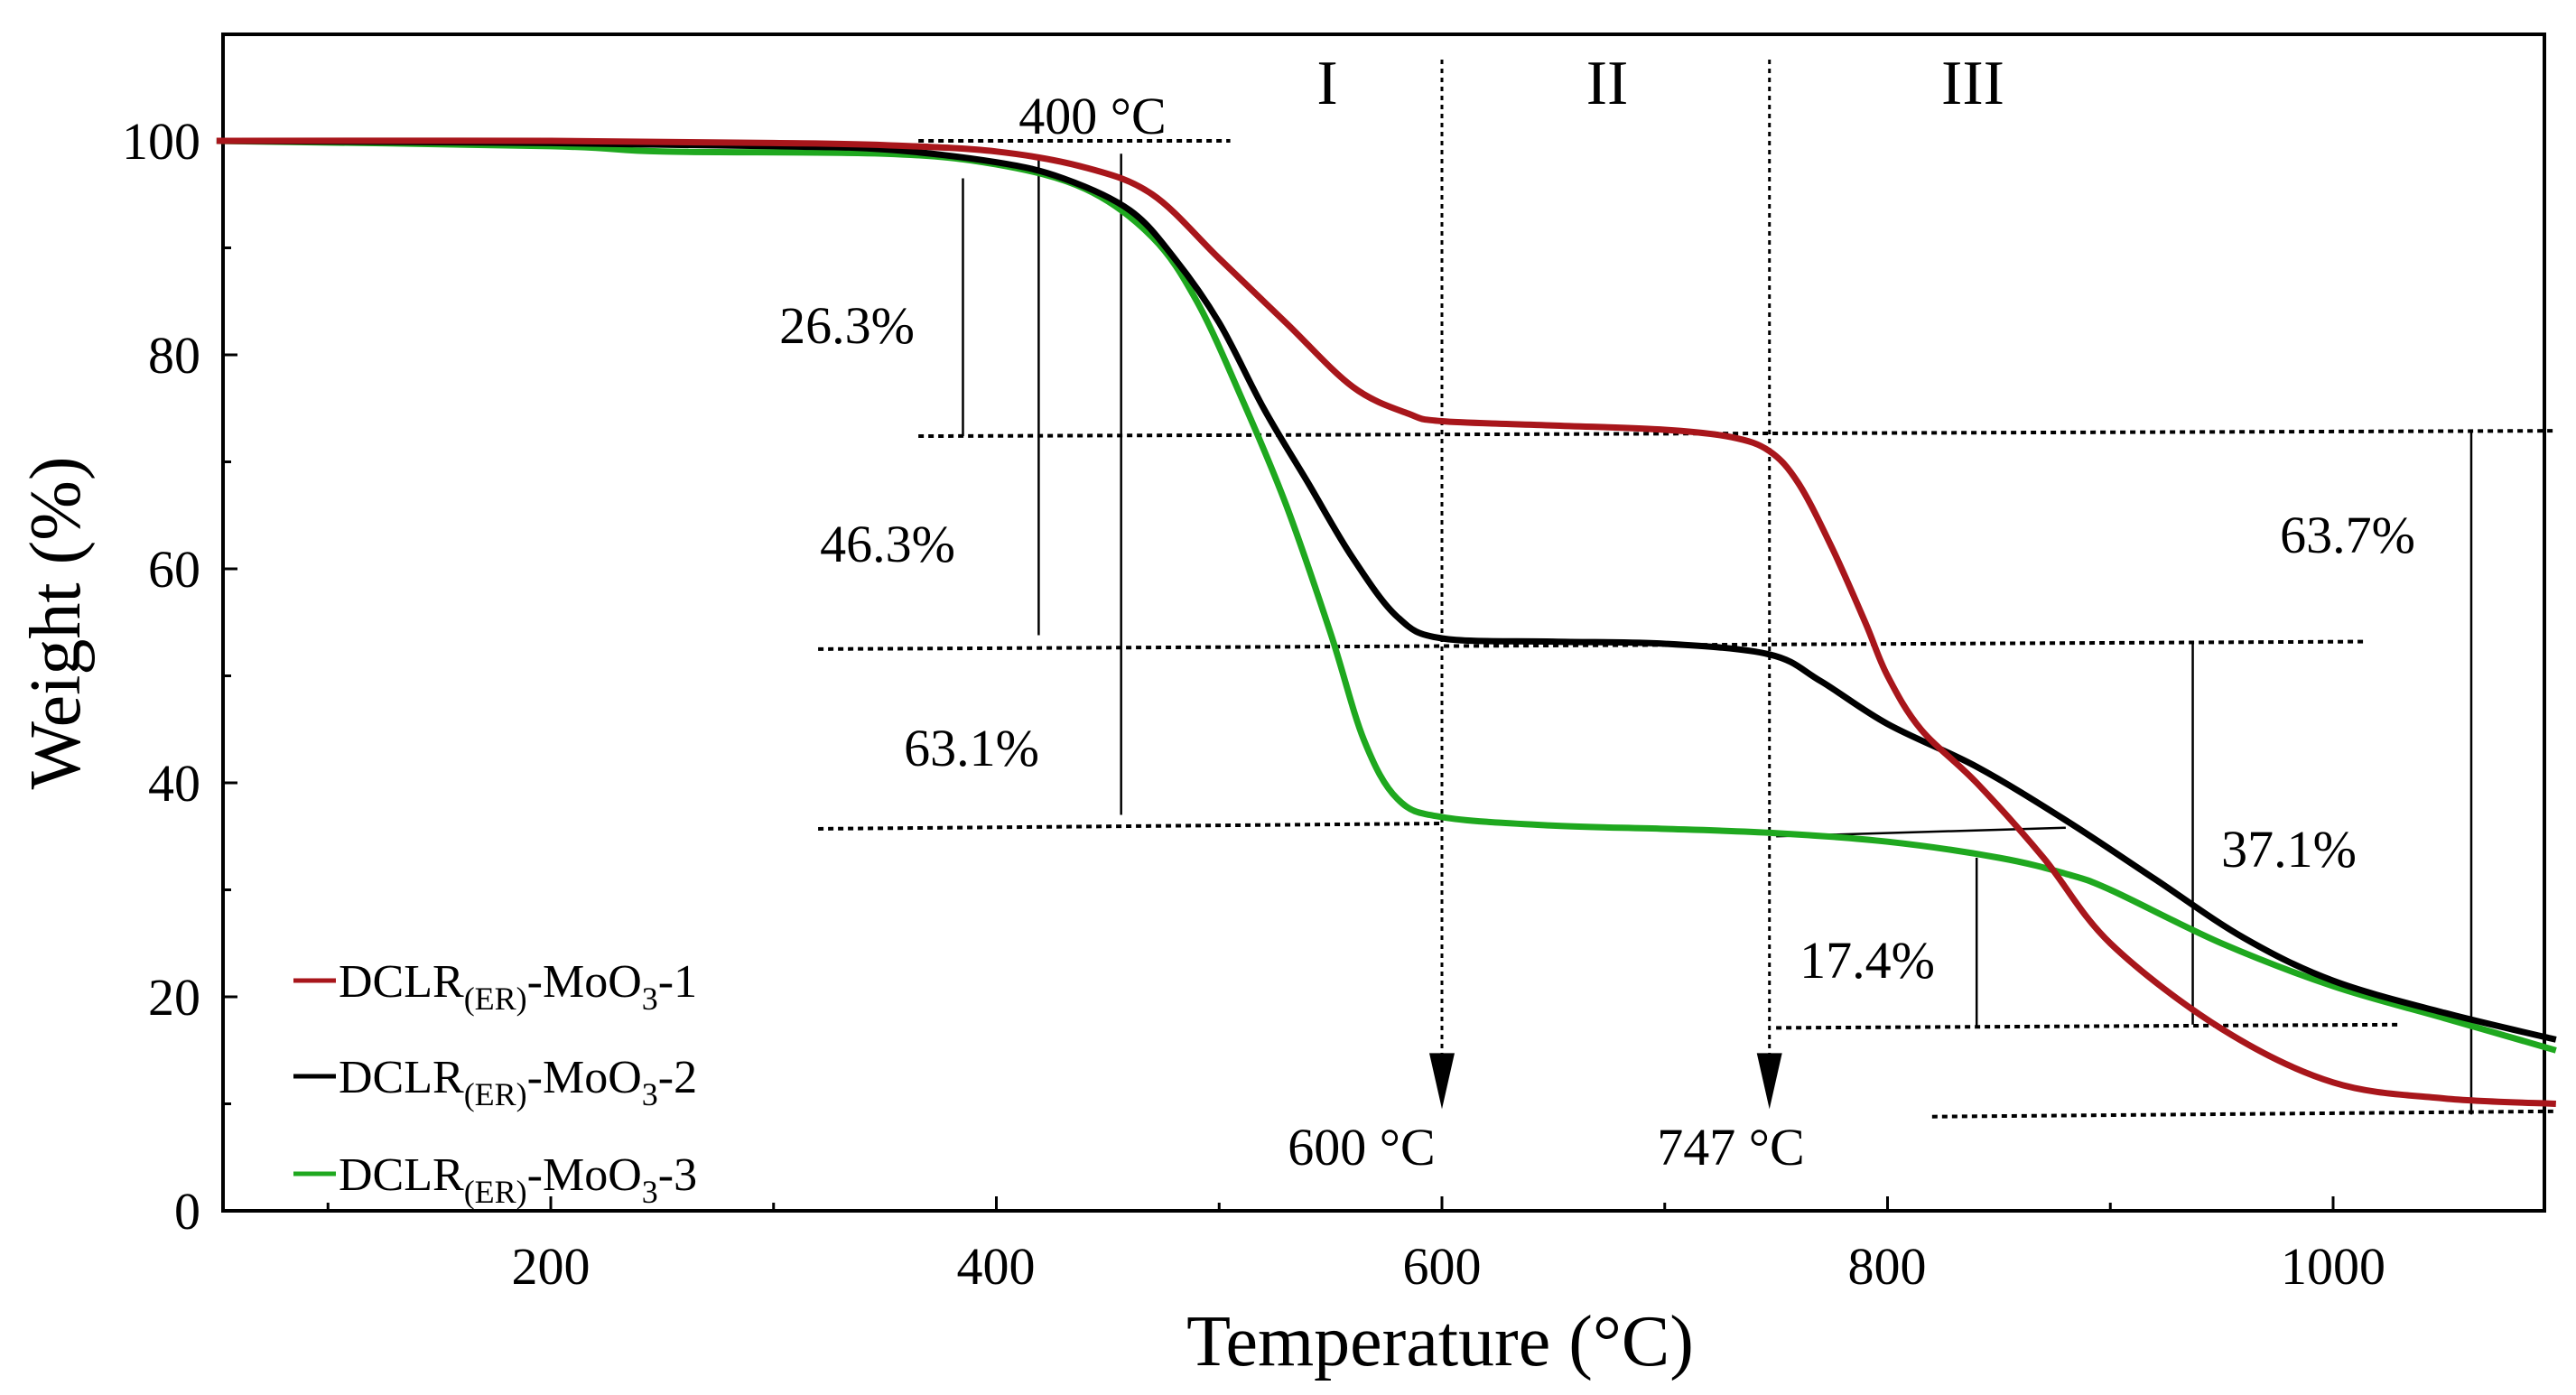 The image size is (2576, 1395). What do you see at coordinates (161, 141) in the screenshot?
I see `y-tick-label: 100` at bounding box center [161, 141].